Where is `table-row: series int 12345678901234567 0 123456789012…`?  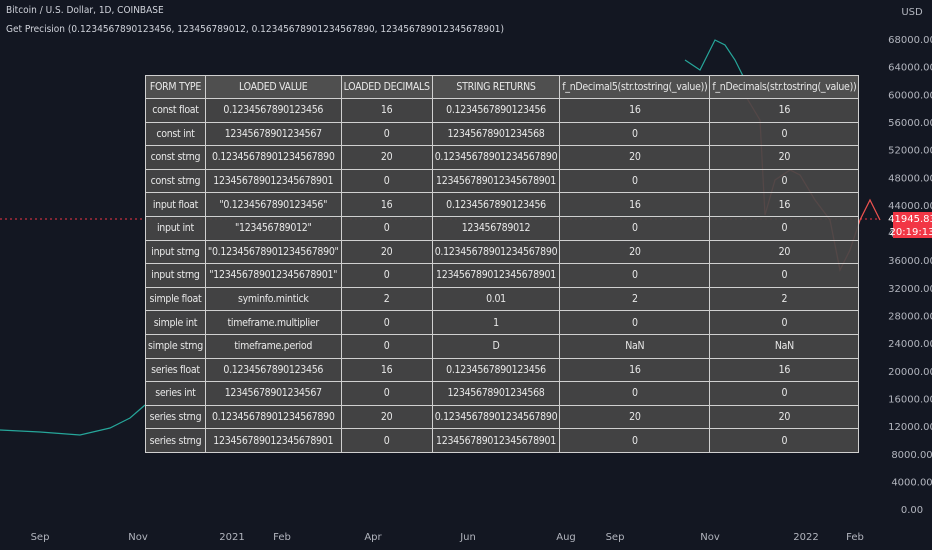
table-row: series int 12345678901234567 0 123456789012… is located at coordinates (502, 393).